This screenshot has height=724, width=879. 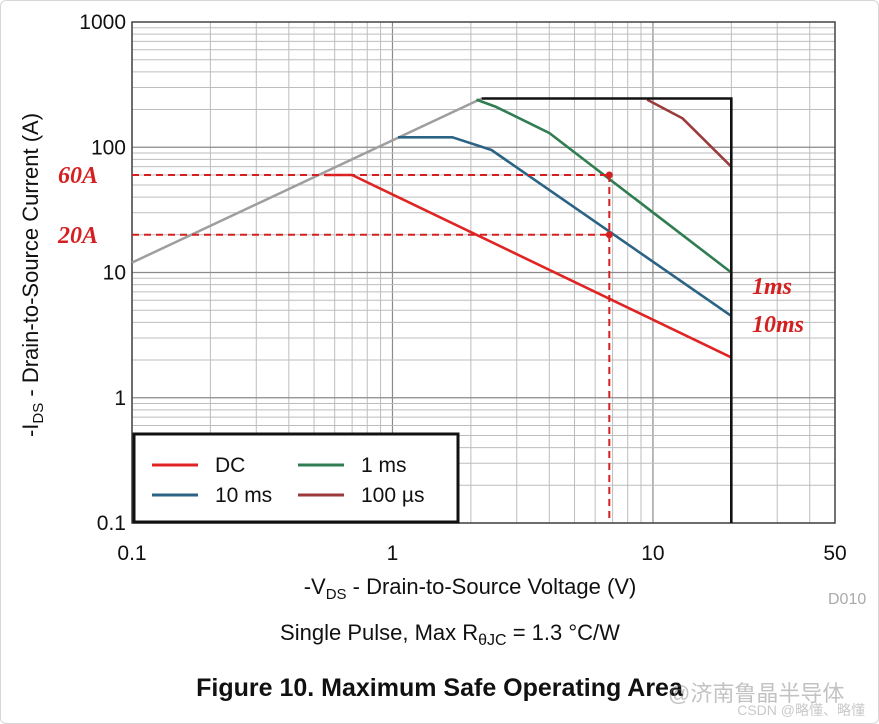 I want to click on legend-box, so click(x=296, y=478).